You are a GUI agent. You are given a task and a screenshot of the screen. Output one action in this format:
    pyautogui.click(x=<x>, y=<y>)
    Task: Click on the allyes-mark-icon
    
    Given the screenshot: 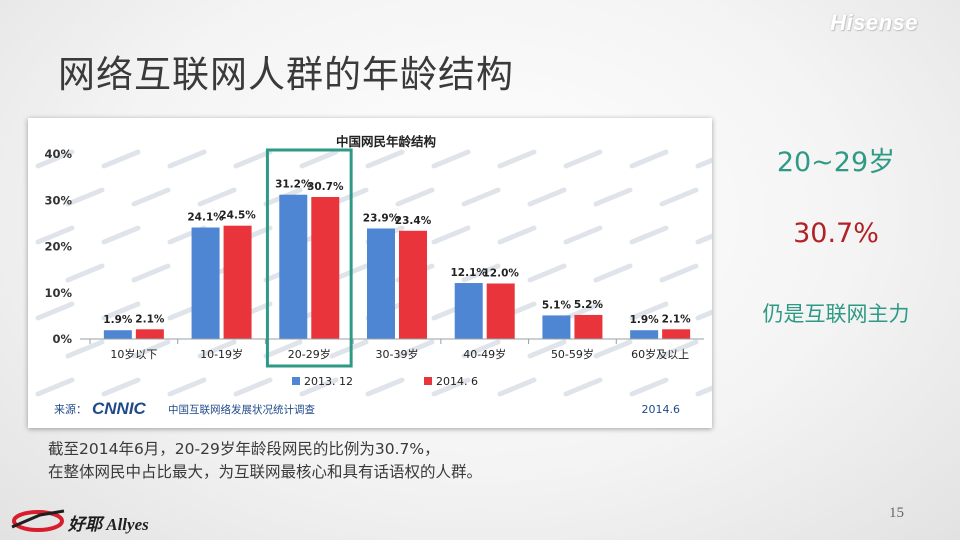 What is the action you would take?
    pyautogui.click(x=38, y=520)
    